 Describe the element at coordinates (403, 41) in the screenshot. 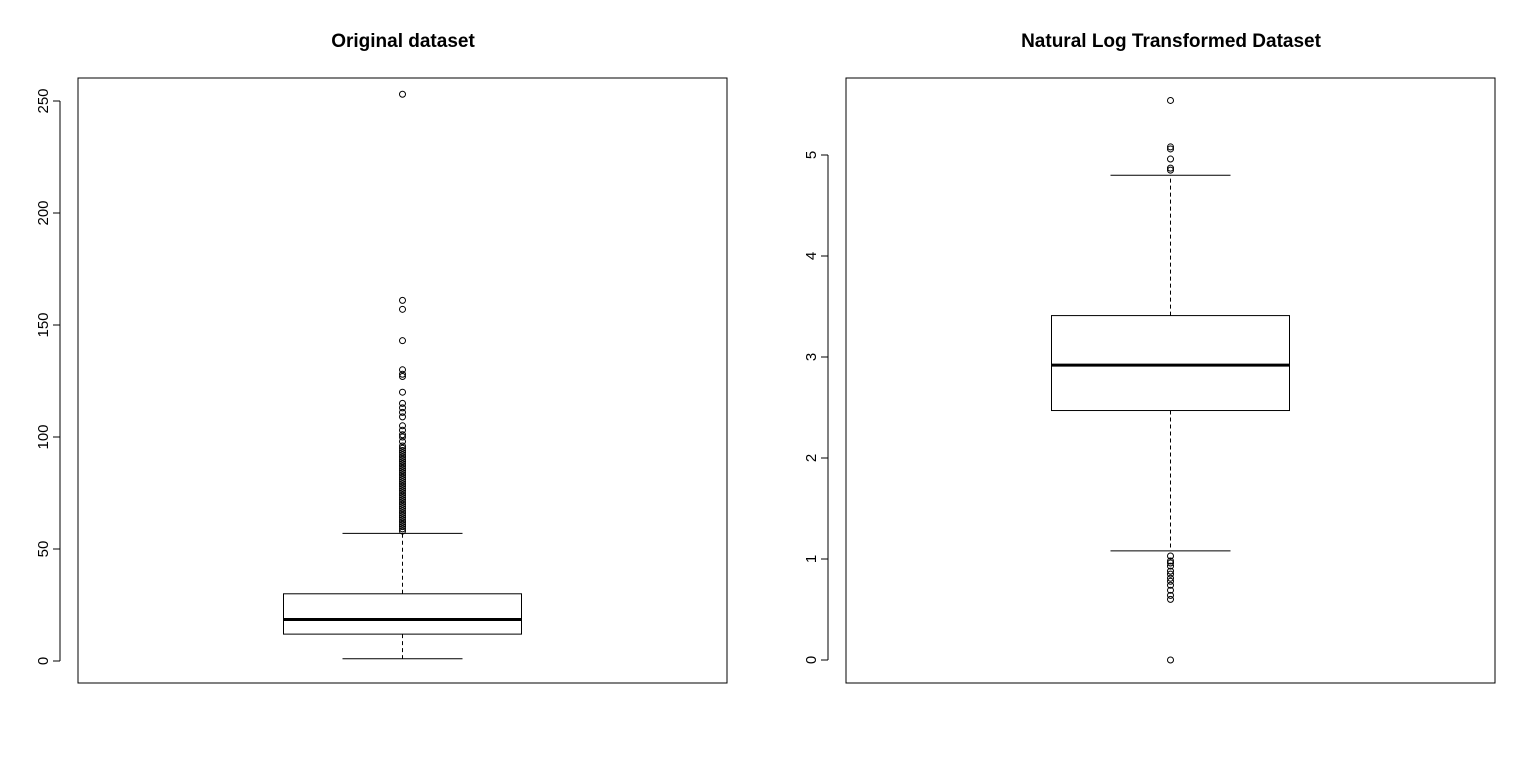

I see `chart-title: Original dataset` at that location.